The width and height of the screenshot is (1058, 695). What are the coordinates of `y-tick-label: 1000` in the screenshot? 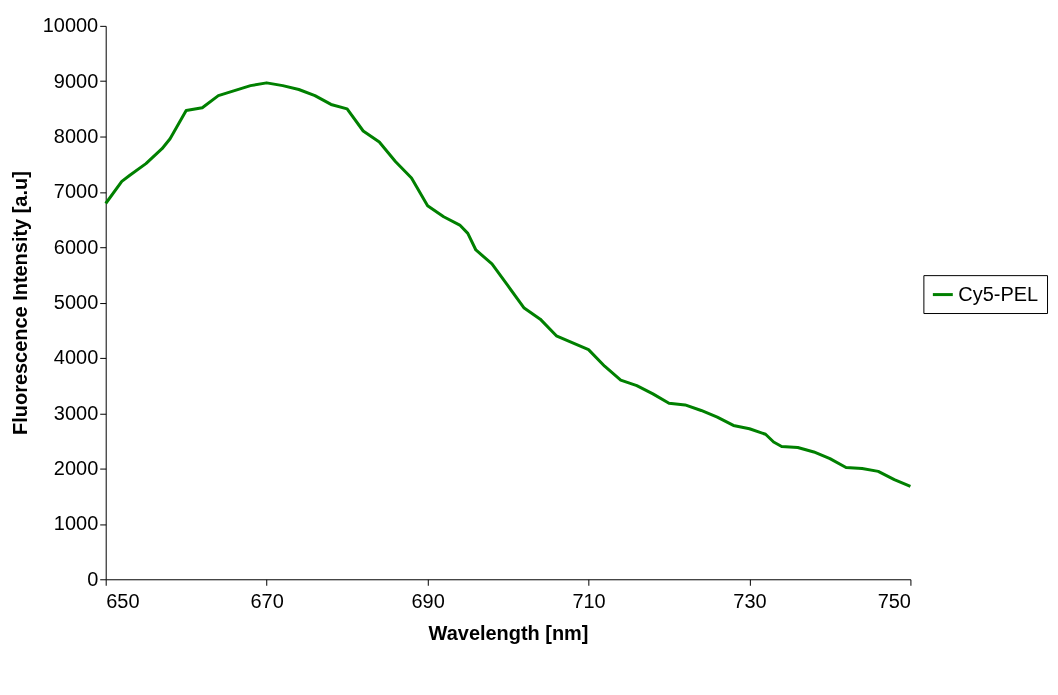 It's located at (76, 523).